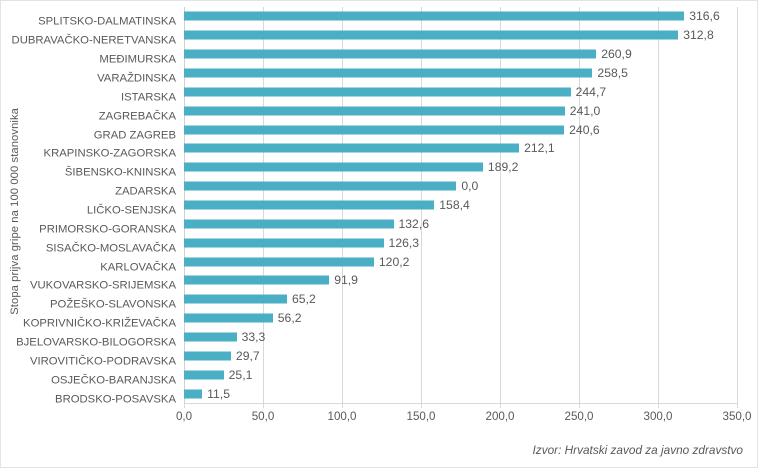 Image resolution: width=760 pixels, height=470 pixels. Describe the element at coordinates (107, 21) in the screenshot. I see `category-label: SPLITSKO-DALMATINSKA` at that location.